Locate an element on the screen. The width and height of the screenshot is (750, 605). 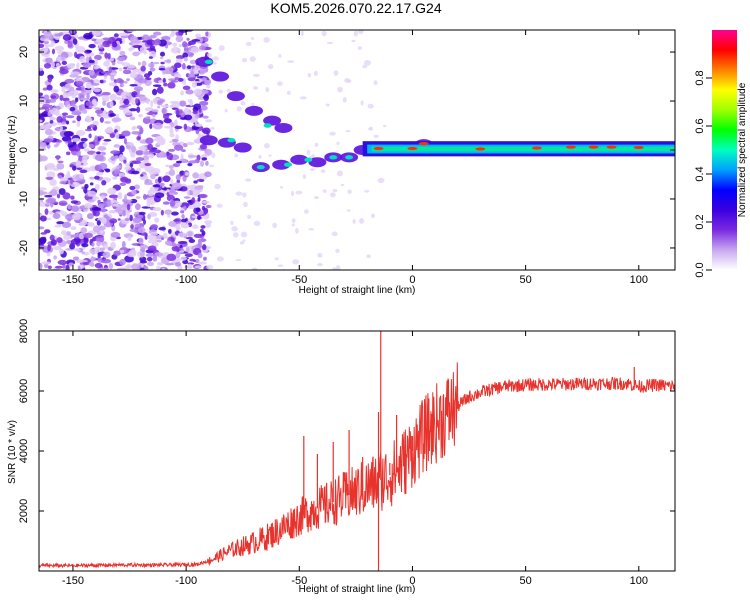
ridge-core is located at coordinates (267, 125).